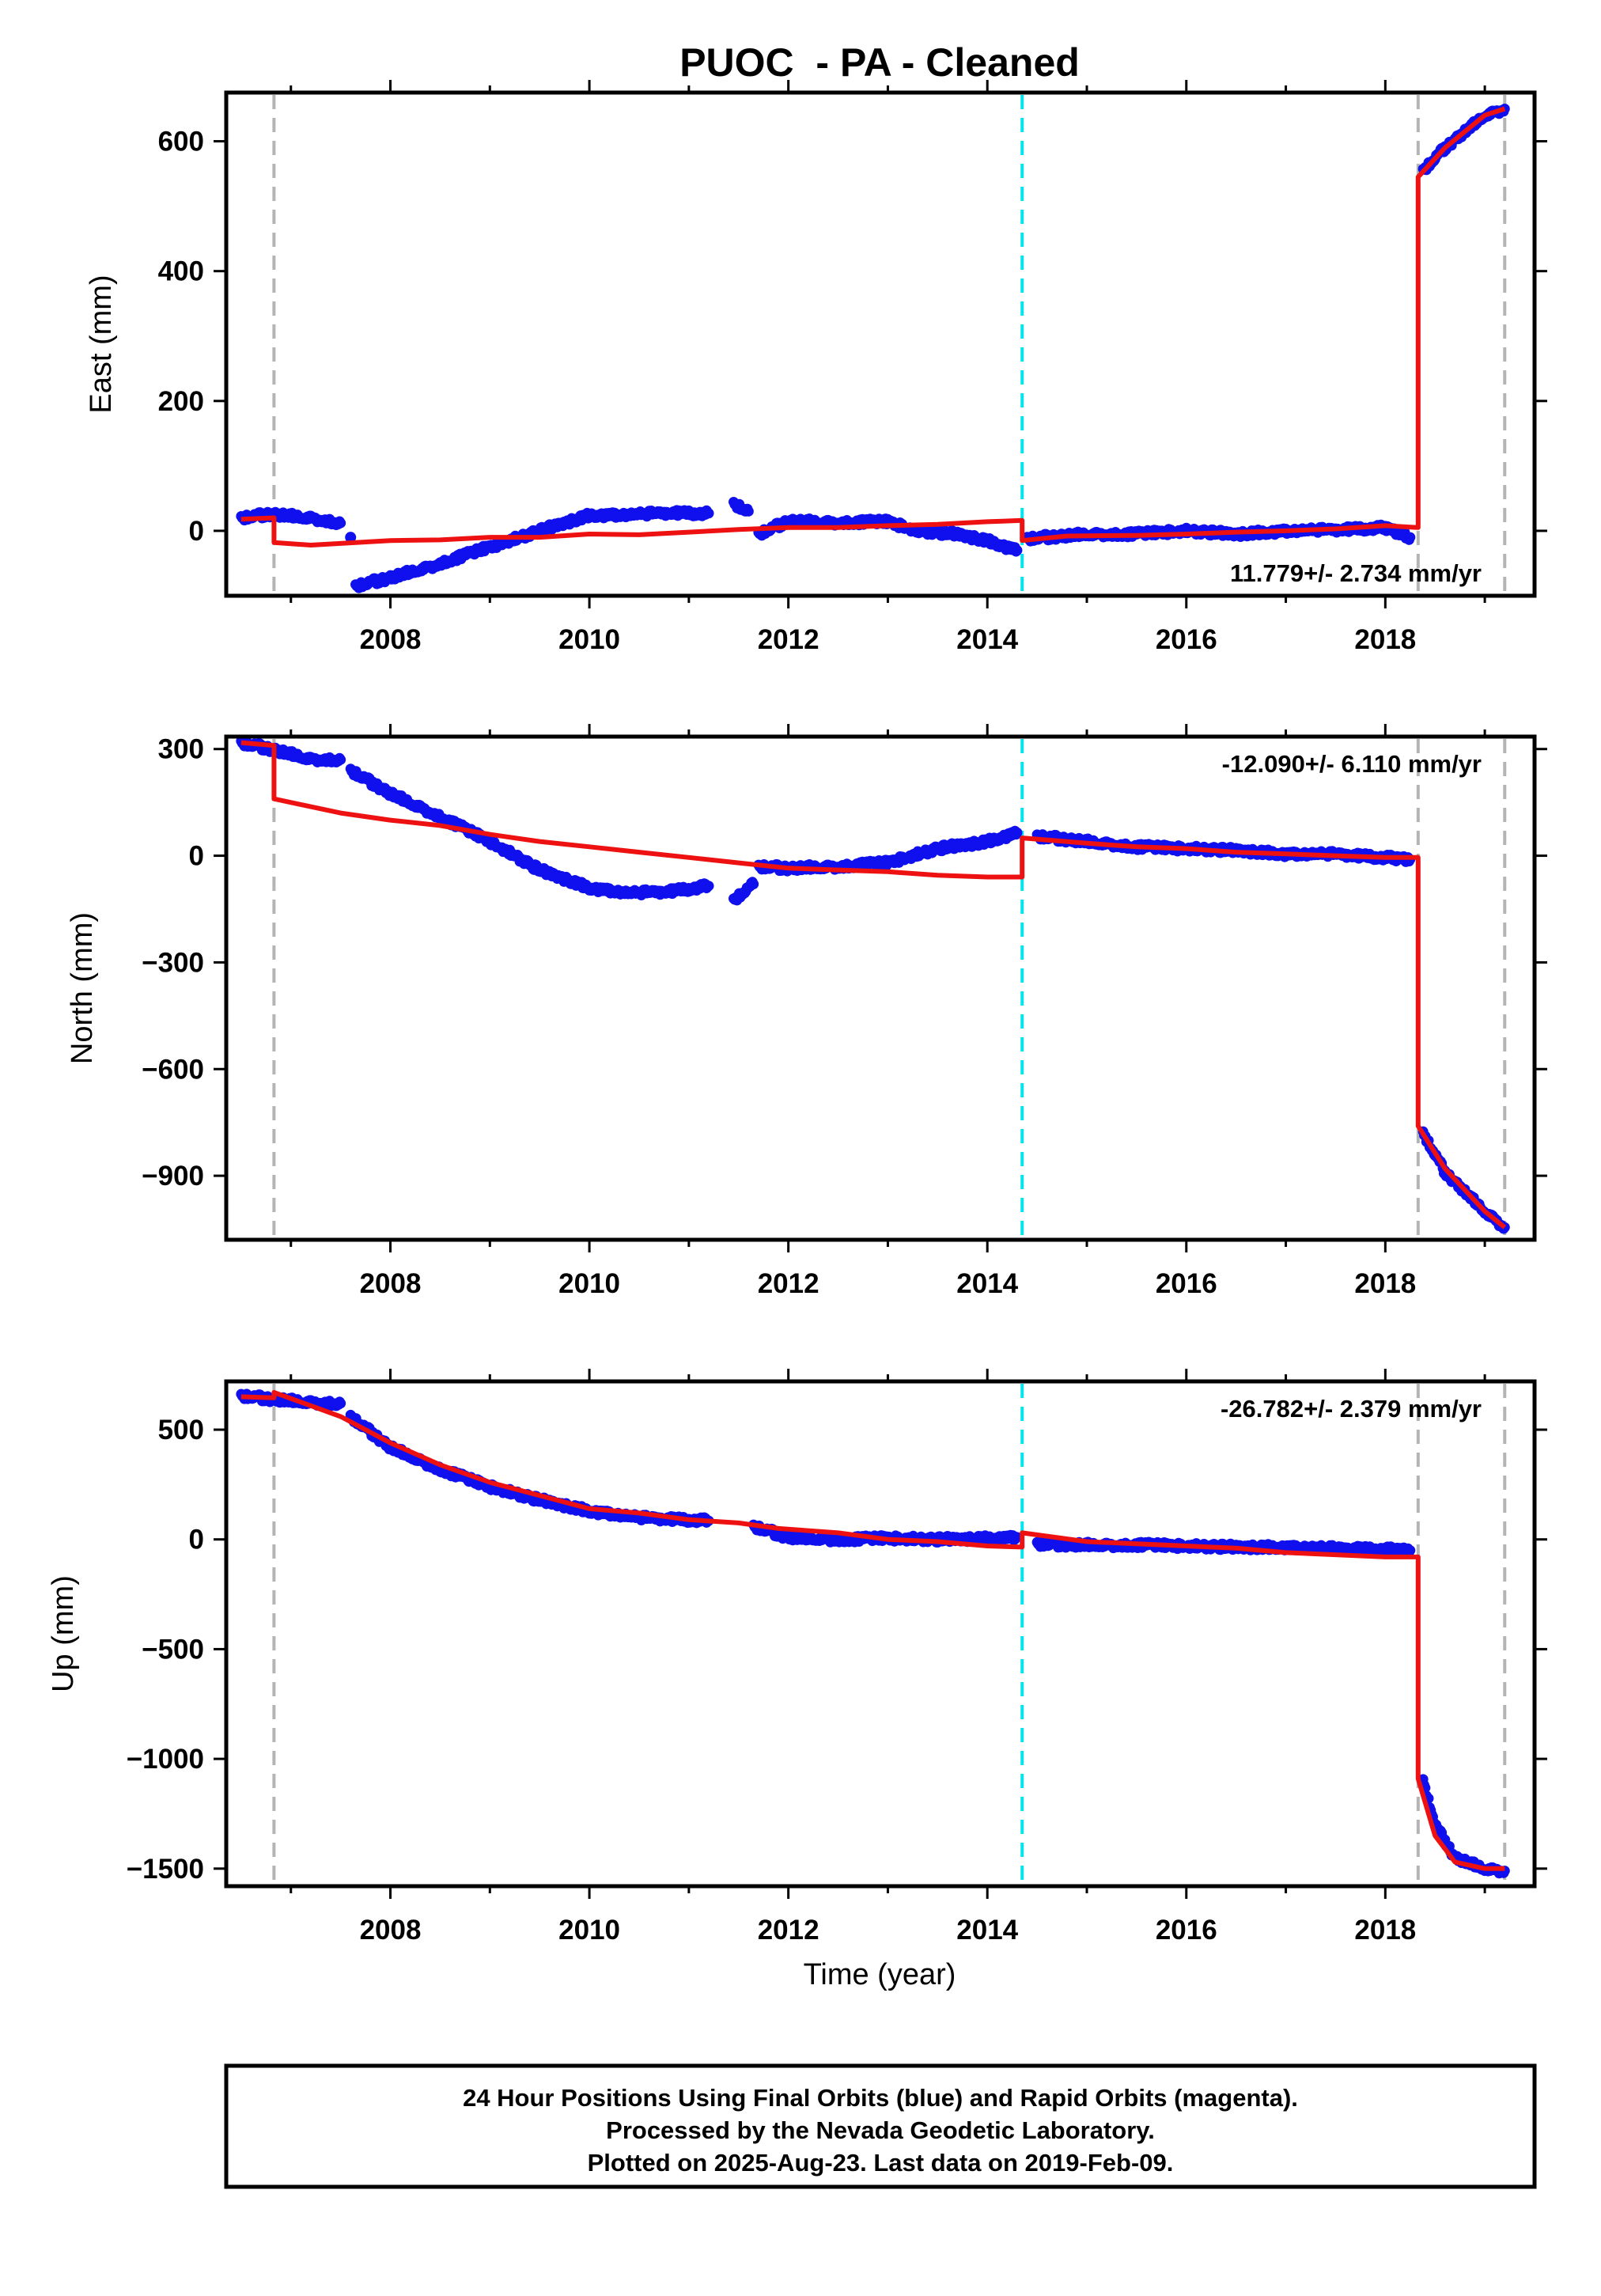  I want to click on y-axis-label-east: East (mm), so click(101, 344).